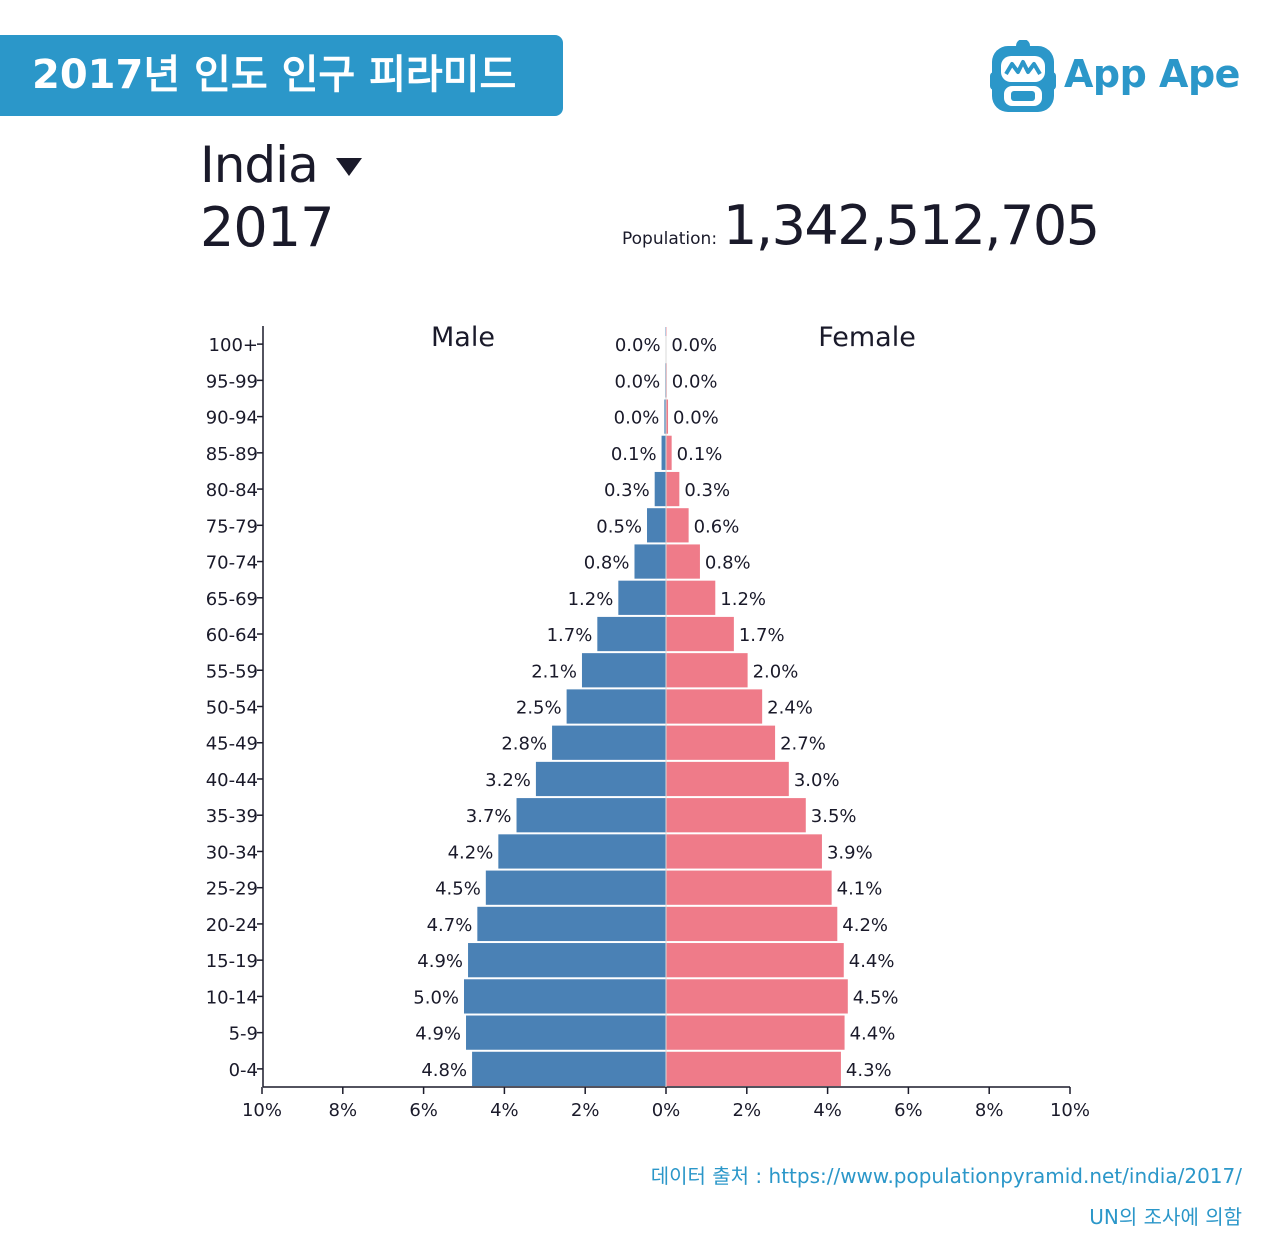 The image size is (1280, 1259). I want to click on age-group-label: 65-69, so click(232, 599).